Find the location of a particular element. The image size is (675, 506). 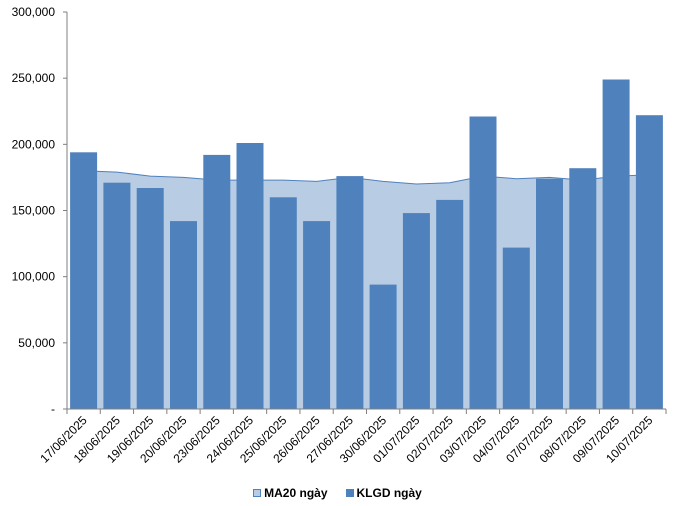

chart-legend: MA20 ngày KLGD ngày is located at coordinates (337, 493).